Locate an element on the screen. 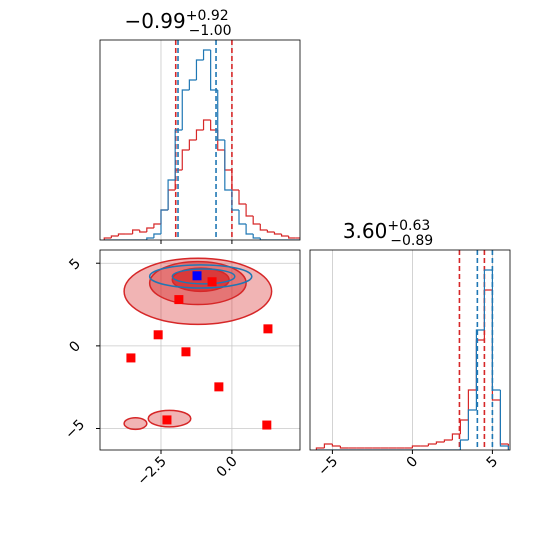  panel-title: −0.99+0.92 −1.00 is located at coordinates (177, 23).